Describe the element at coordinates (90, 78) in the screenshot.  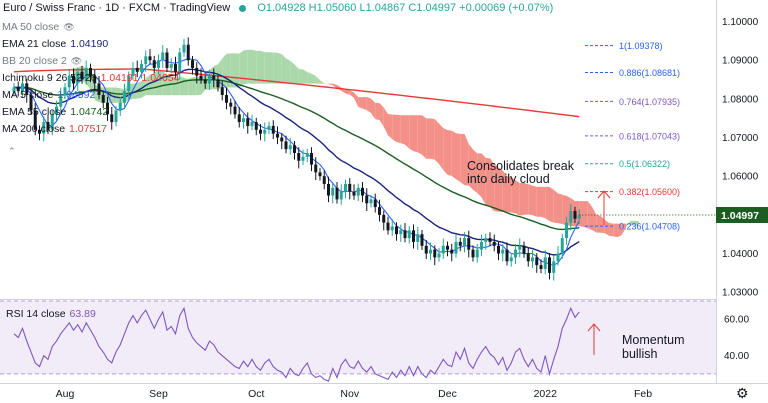
I see `legend-row: Ichimoku 9 26 52 26 1.04191 1.04654` at that location.